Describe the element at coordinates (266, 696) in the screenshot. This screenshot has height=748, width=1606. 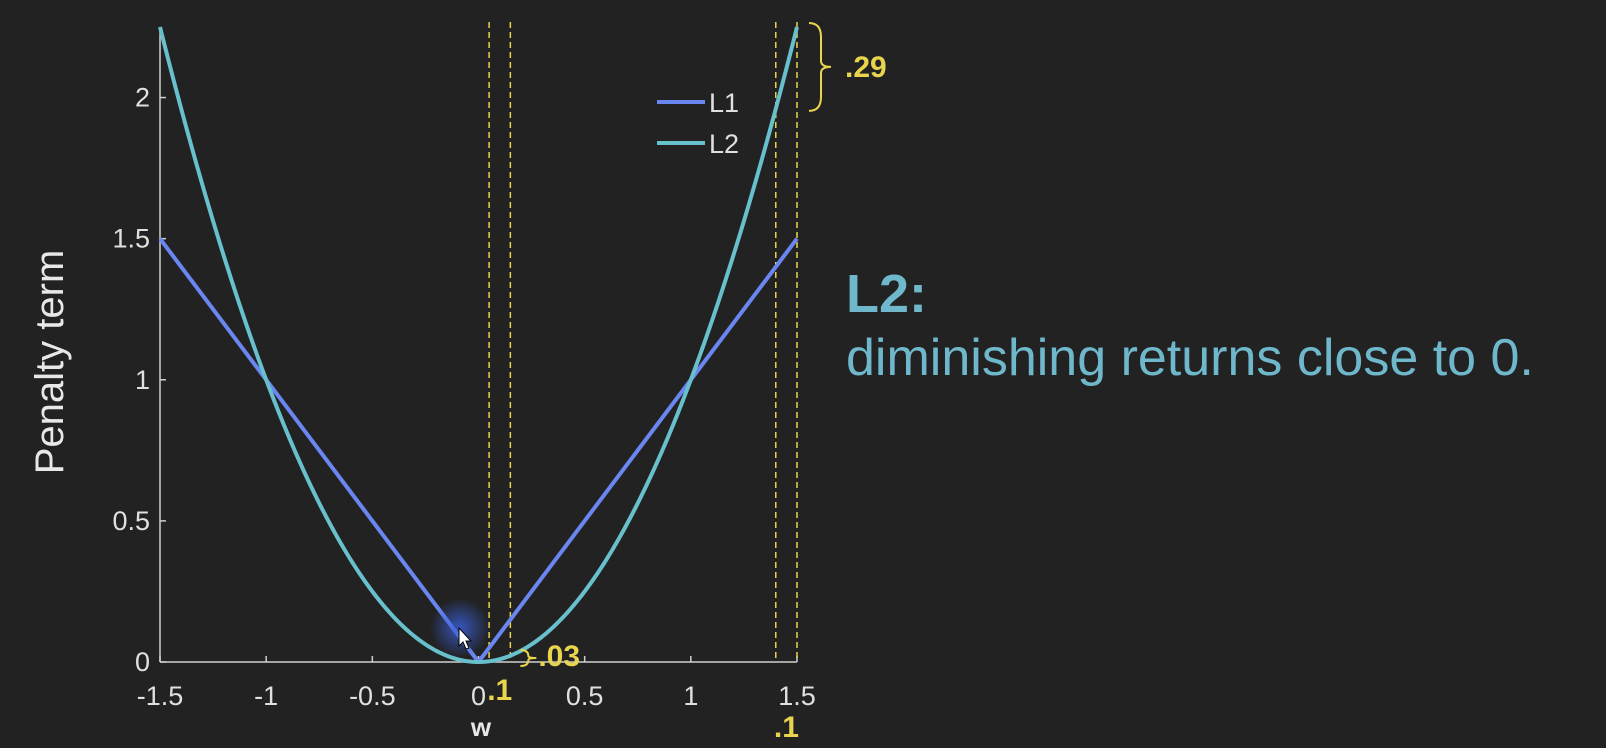
I see `x-tick-label: -1` at that location.